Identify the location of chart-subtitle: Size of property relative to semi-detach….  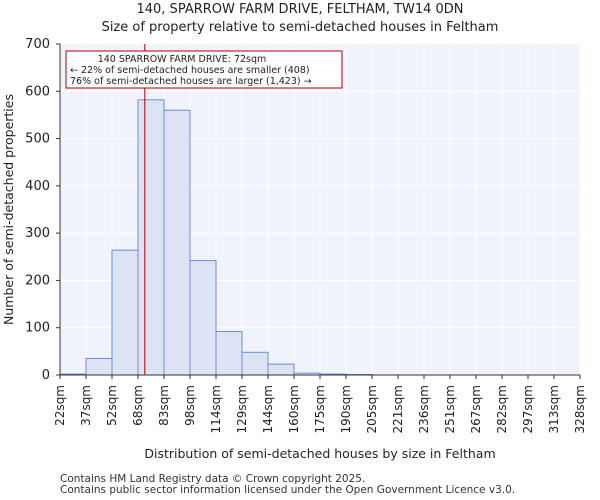
(300, 27).